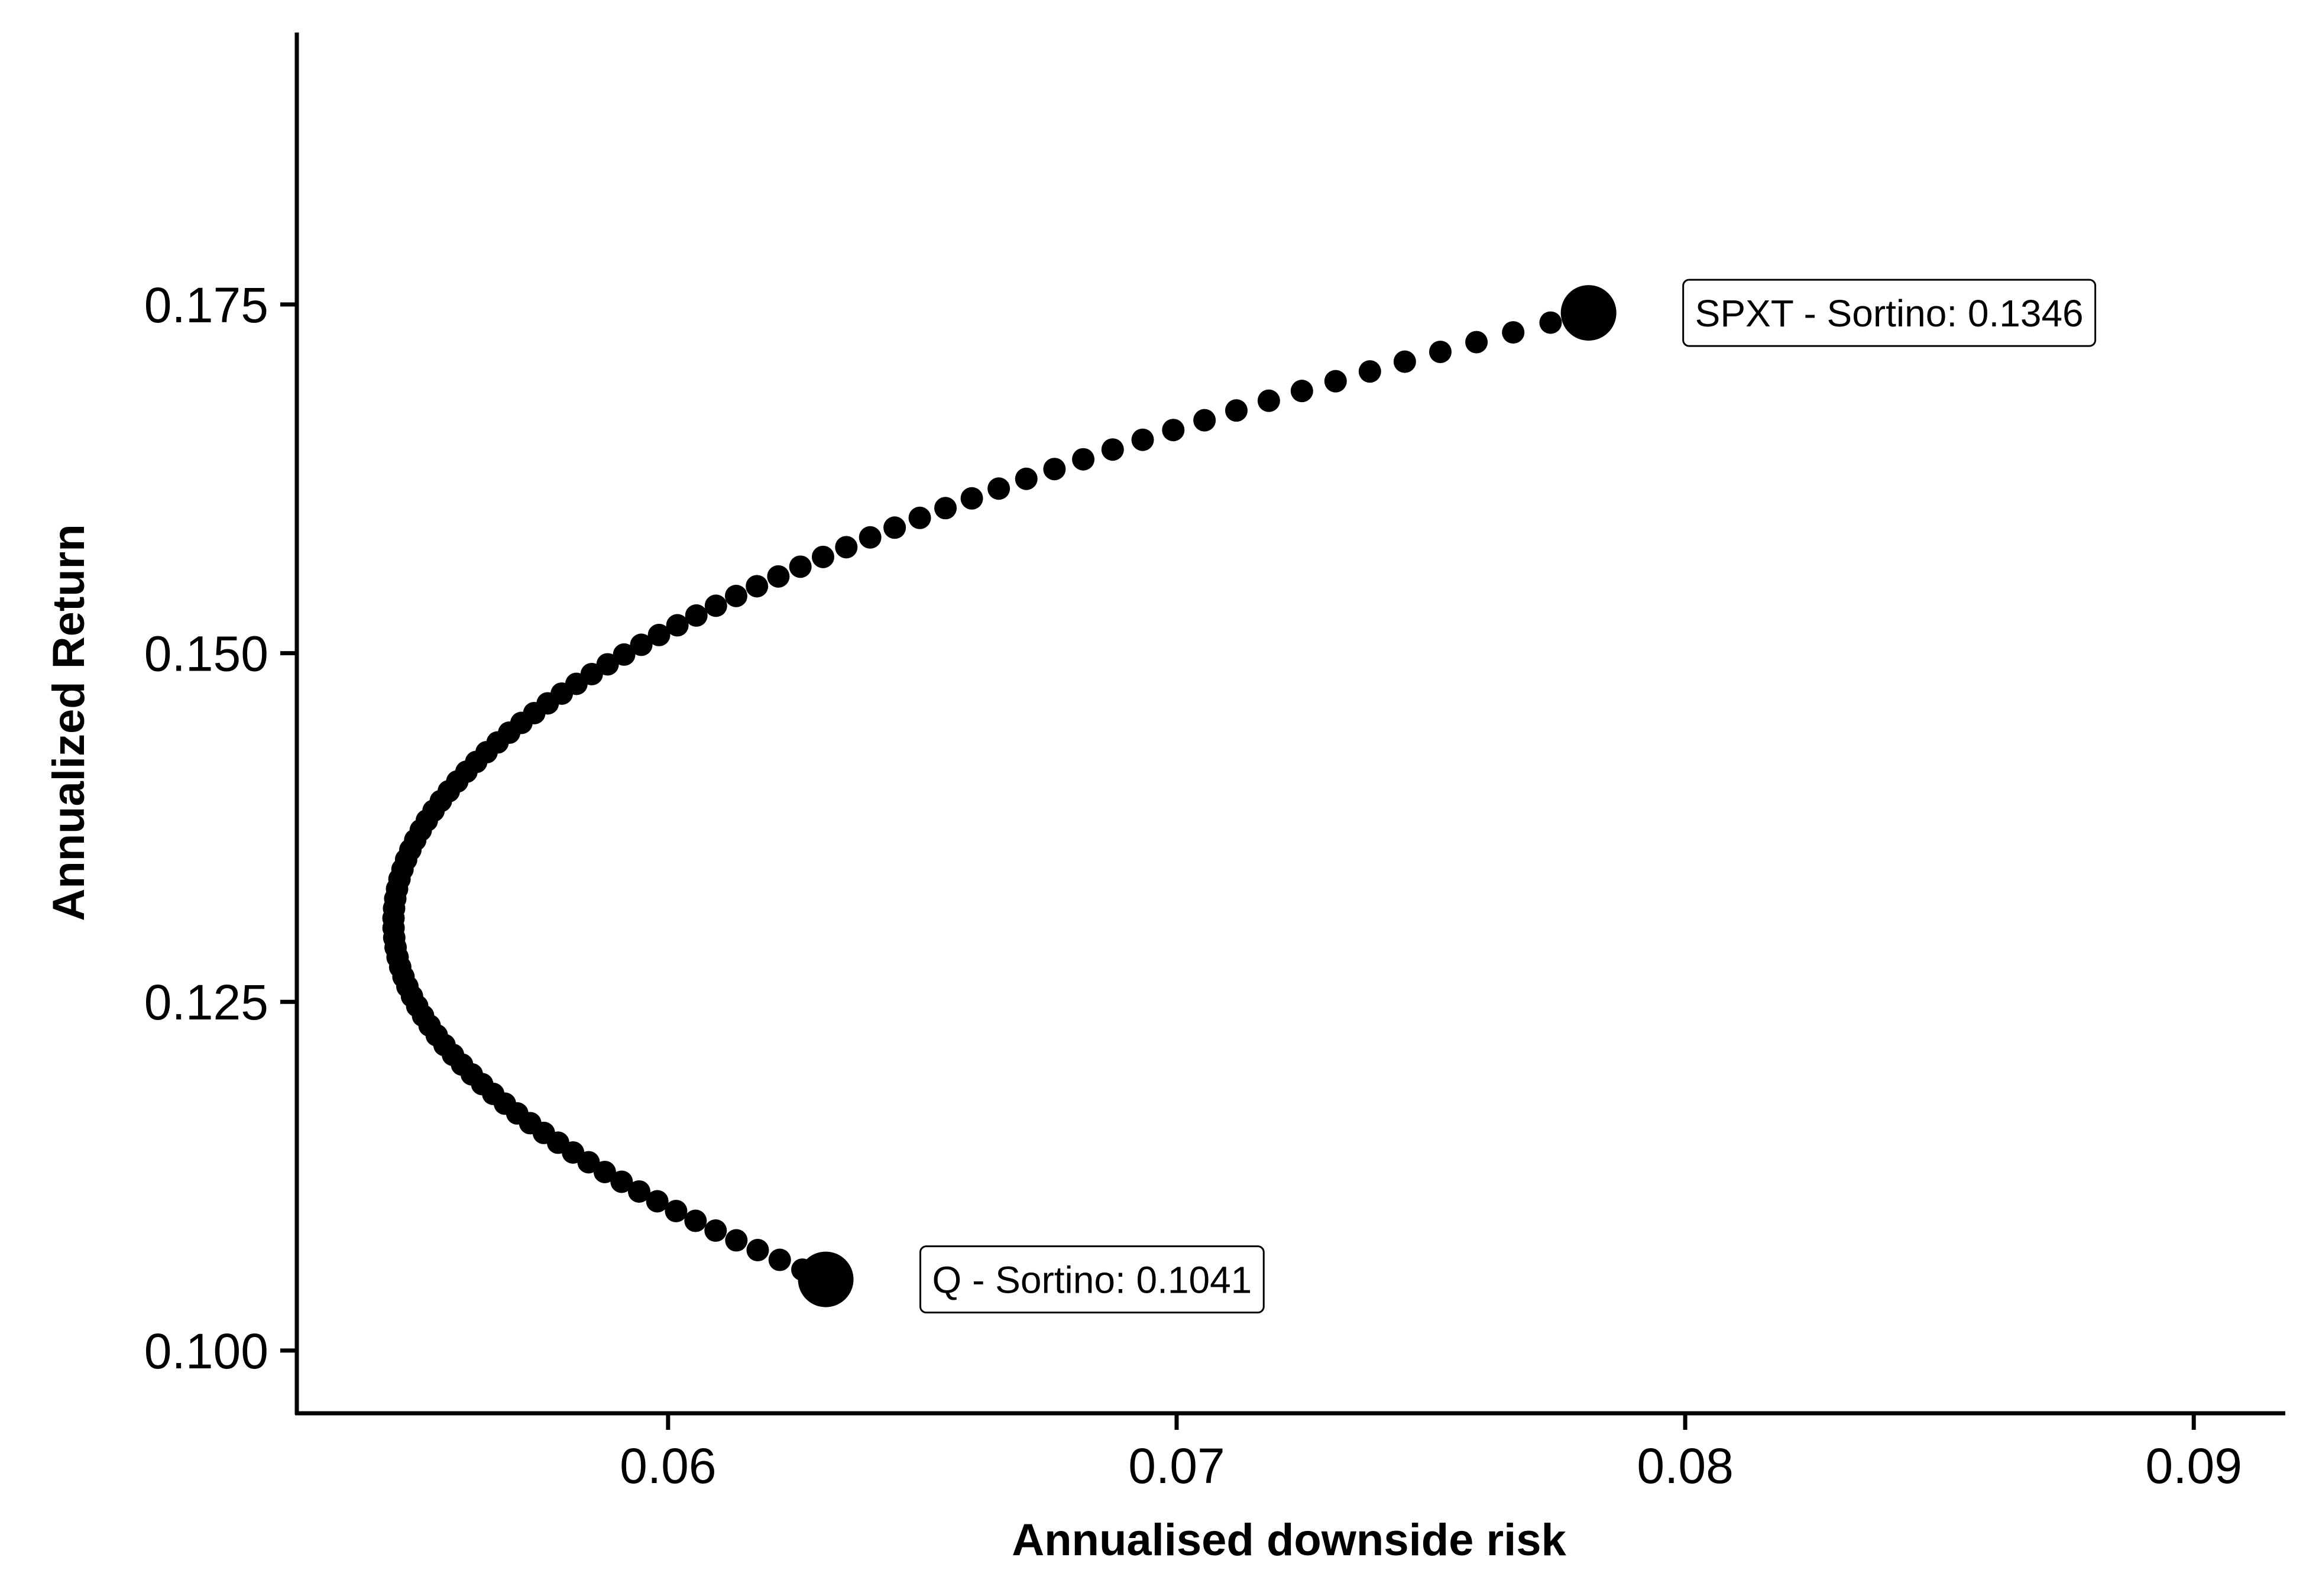  What do you see at coordinates (206, 654) in the screenshot?
I see `y-tick-label: 0.150` at bounding box center [206, 654].